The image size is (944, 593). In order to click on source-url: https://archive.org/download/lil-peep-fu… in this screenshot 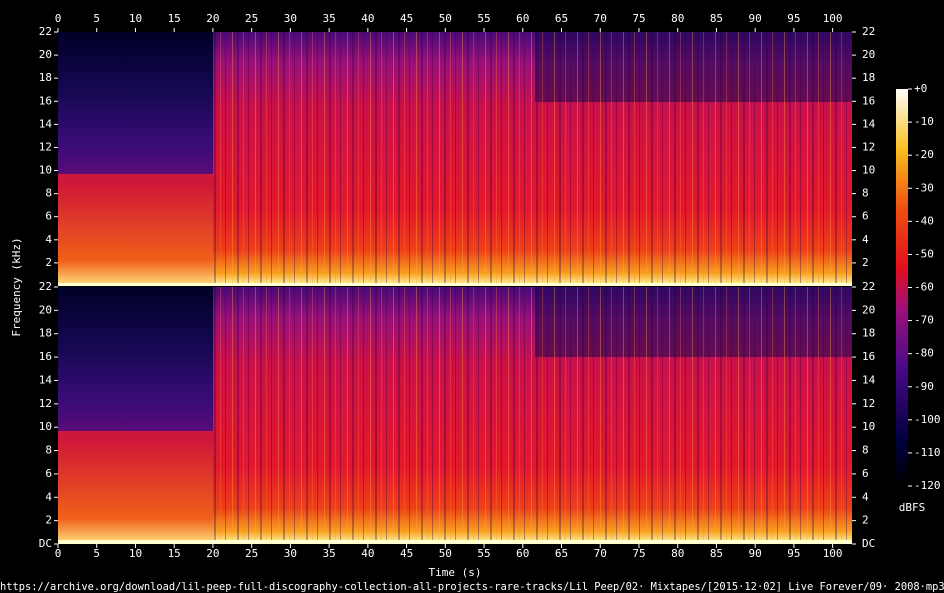, I will do `click(472, 587)`.